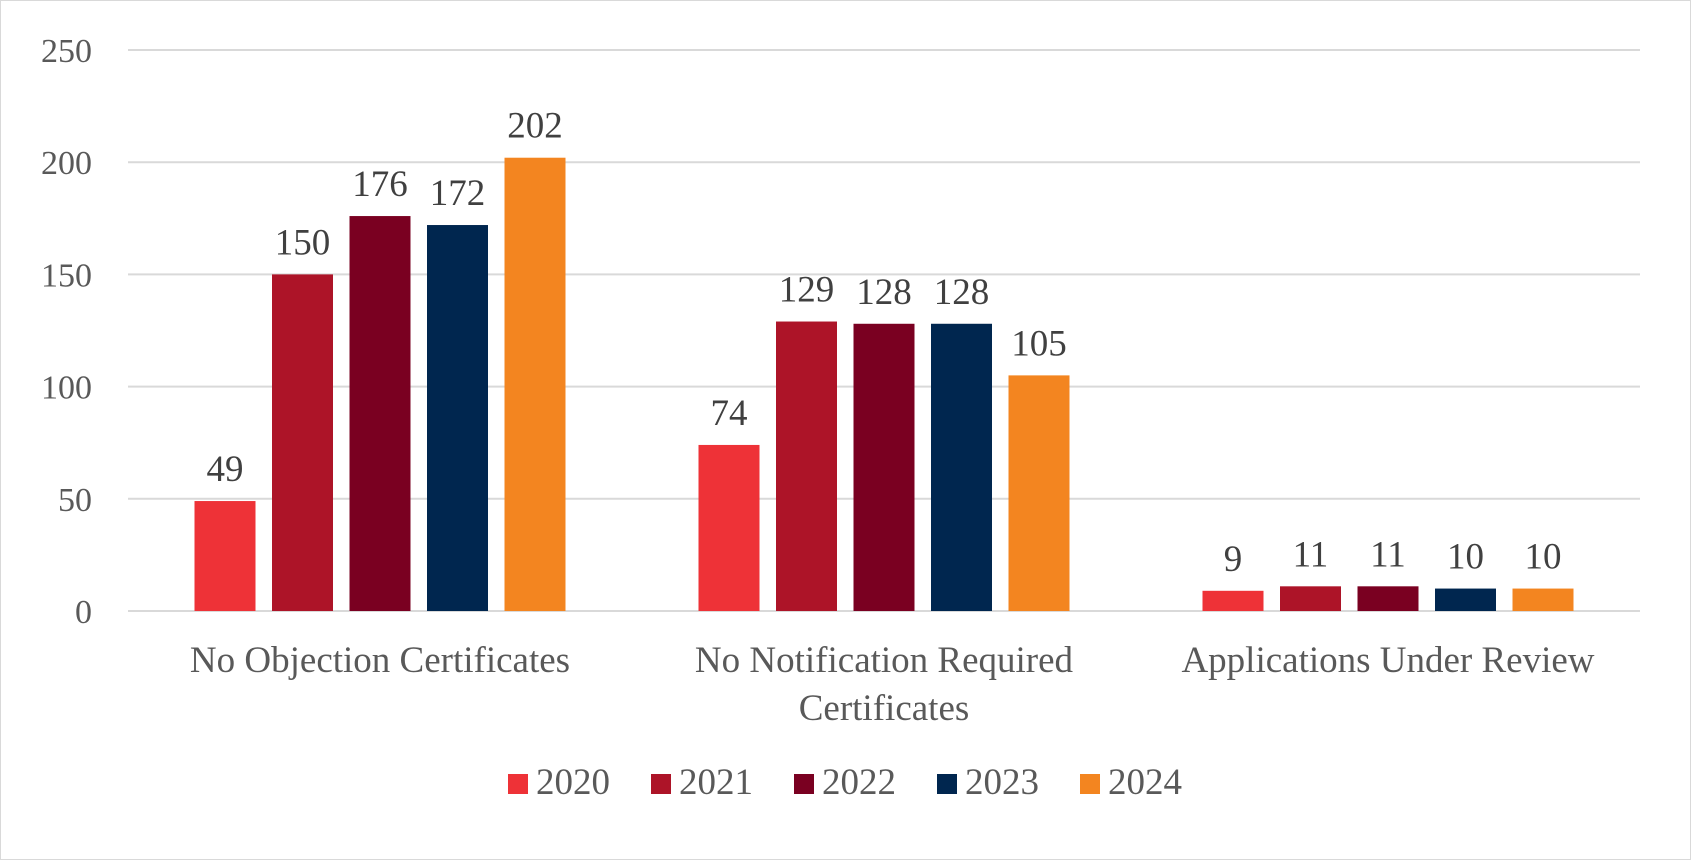  What do you see at coordinates (458, 193) in the screenshot?
I see `data-label-2023-cat0: 172` at bounding box center [458, 193].